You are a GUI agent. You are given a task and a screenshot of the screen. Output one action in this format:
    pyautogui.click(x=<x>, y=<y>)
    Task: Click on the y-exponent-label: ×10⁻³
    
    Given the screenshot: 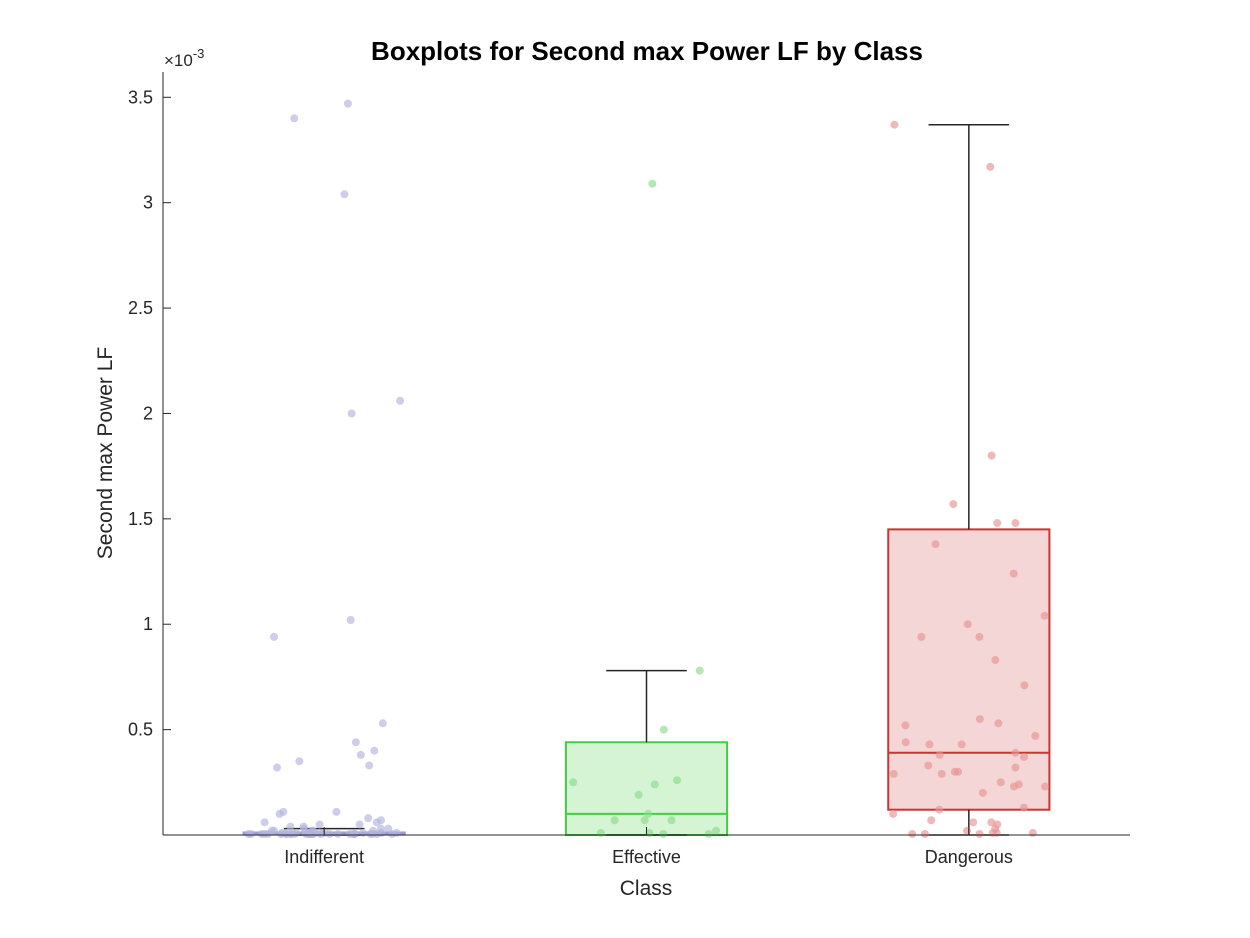 What is the action you would take?
    pyautogui.click(x=184, y=58)
    